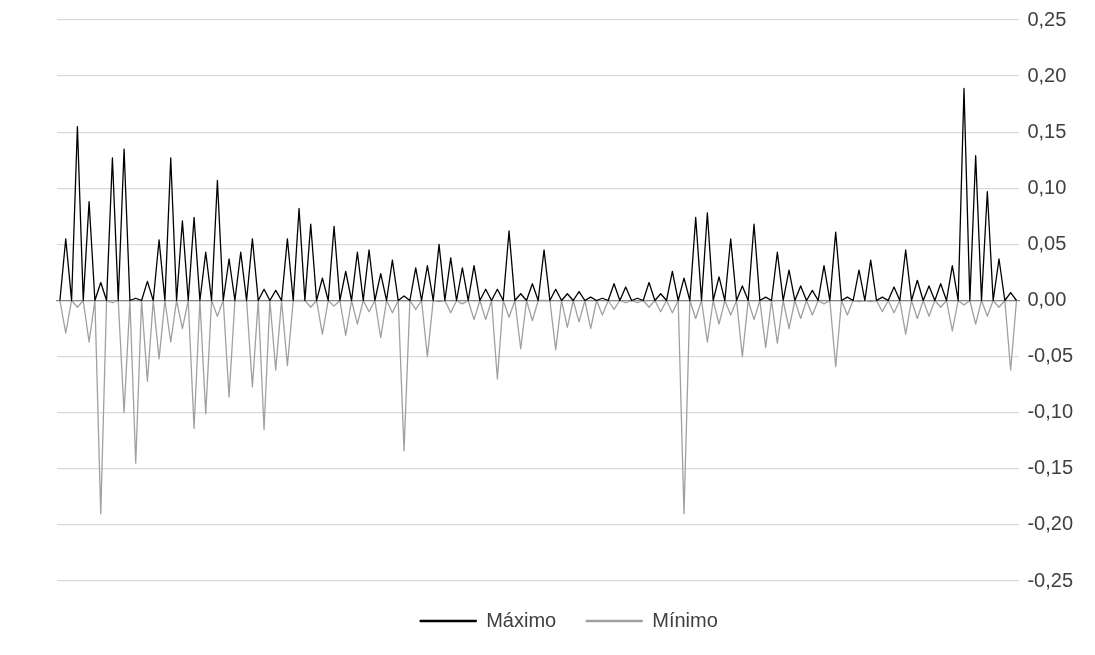 Image resolution: width=1095 pixels, height=655 pixels. Describe the element at coordinates (1047, 74) in the screenshot. I see `y-tick-label: 0,20` at that location.